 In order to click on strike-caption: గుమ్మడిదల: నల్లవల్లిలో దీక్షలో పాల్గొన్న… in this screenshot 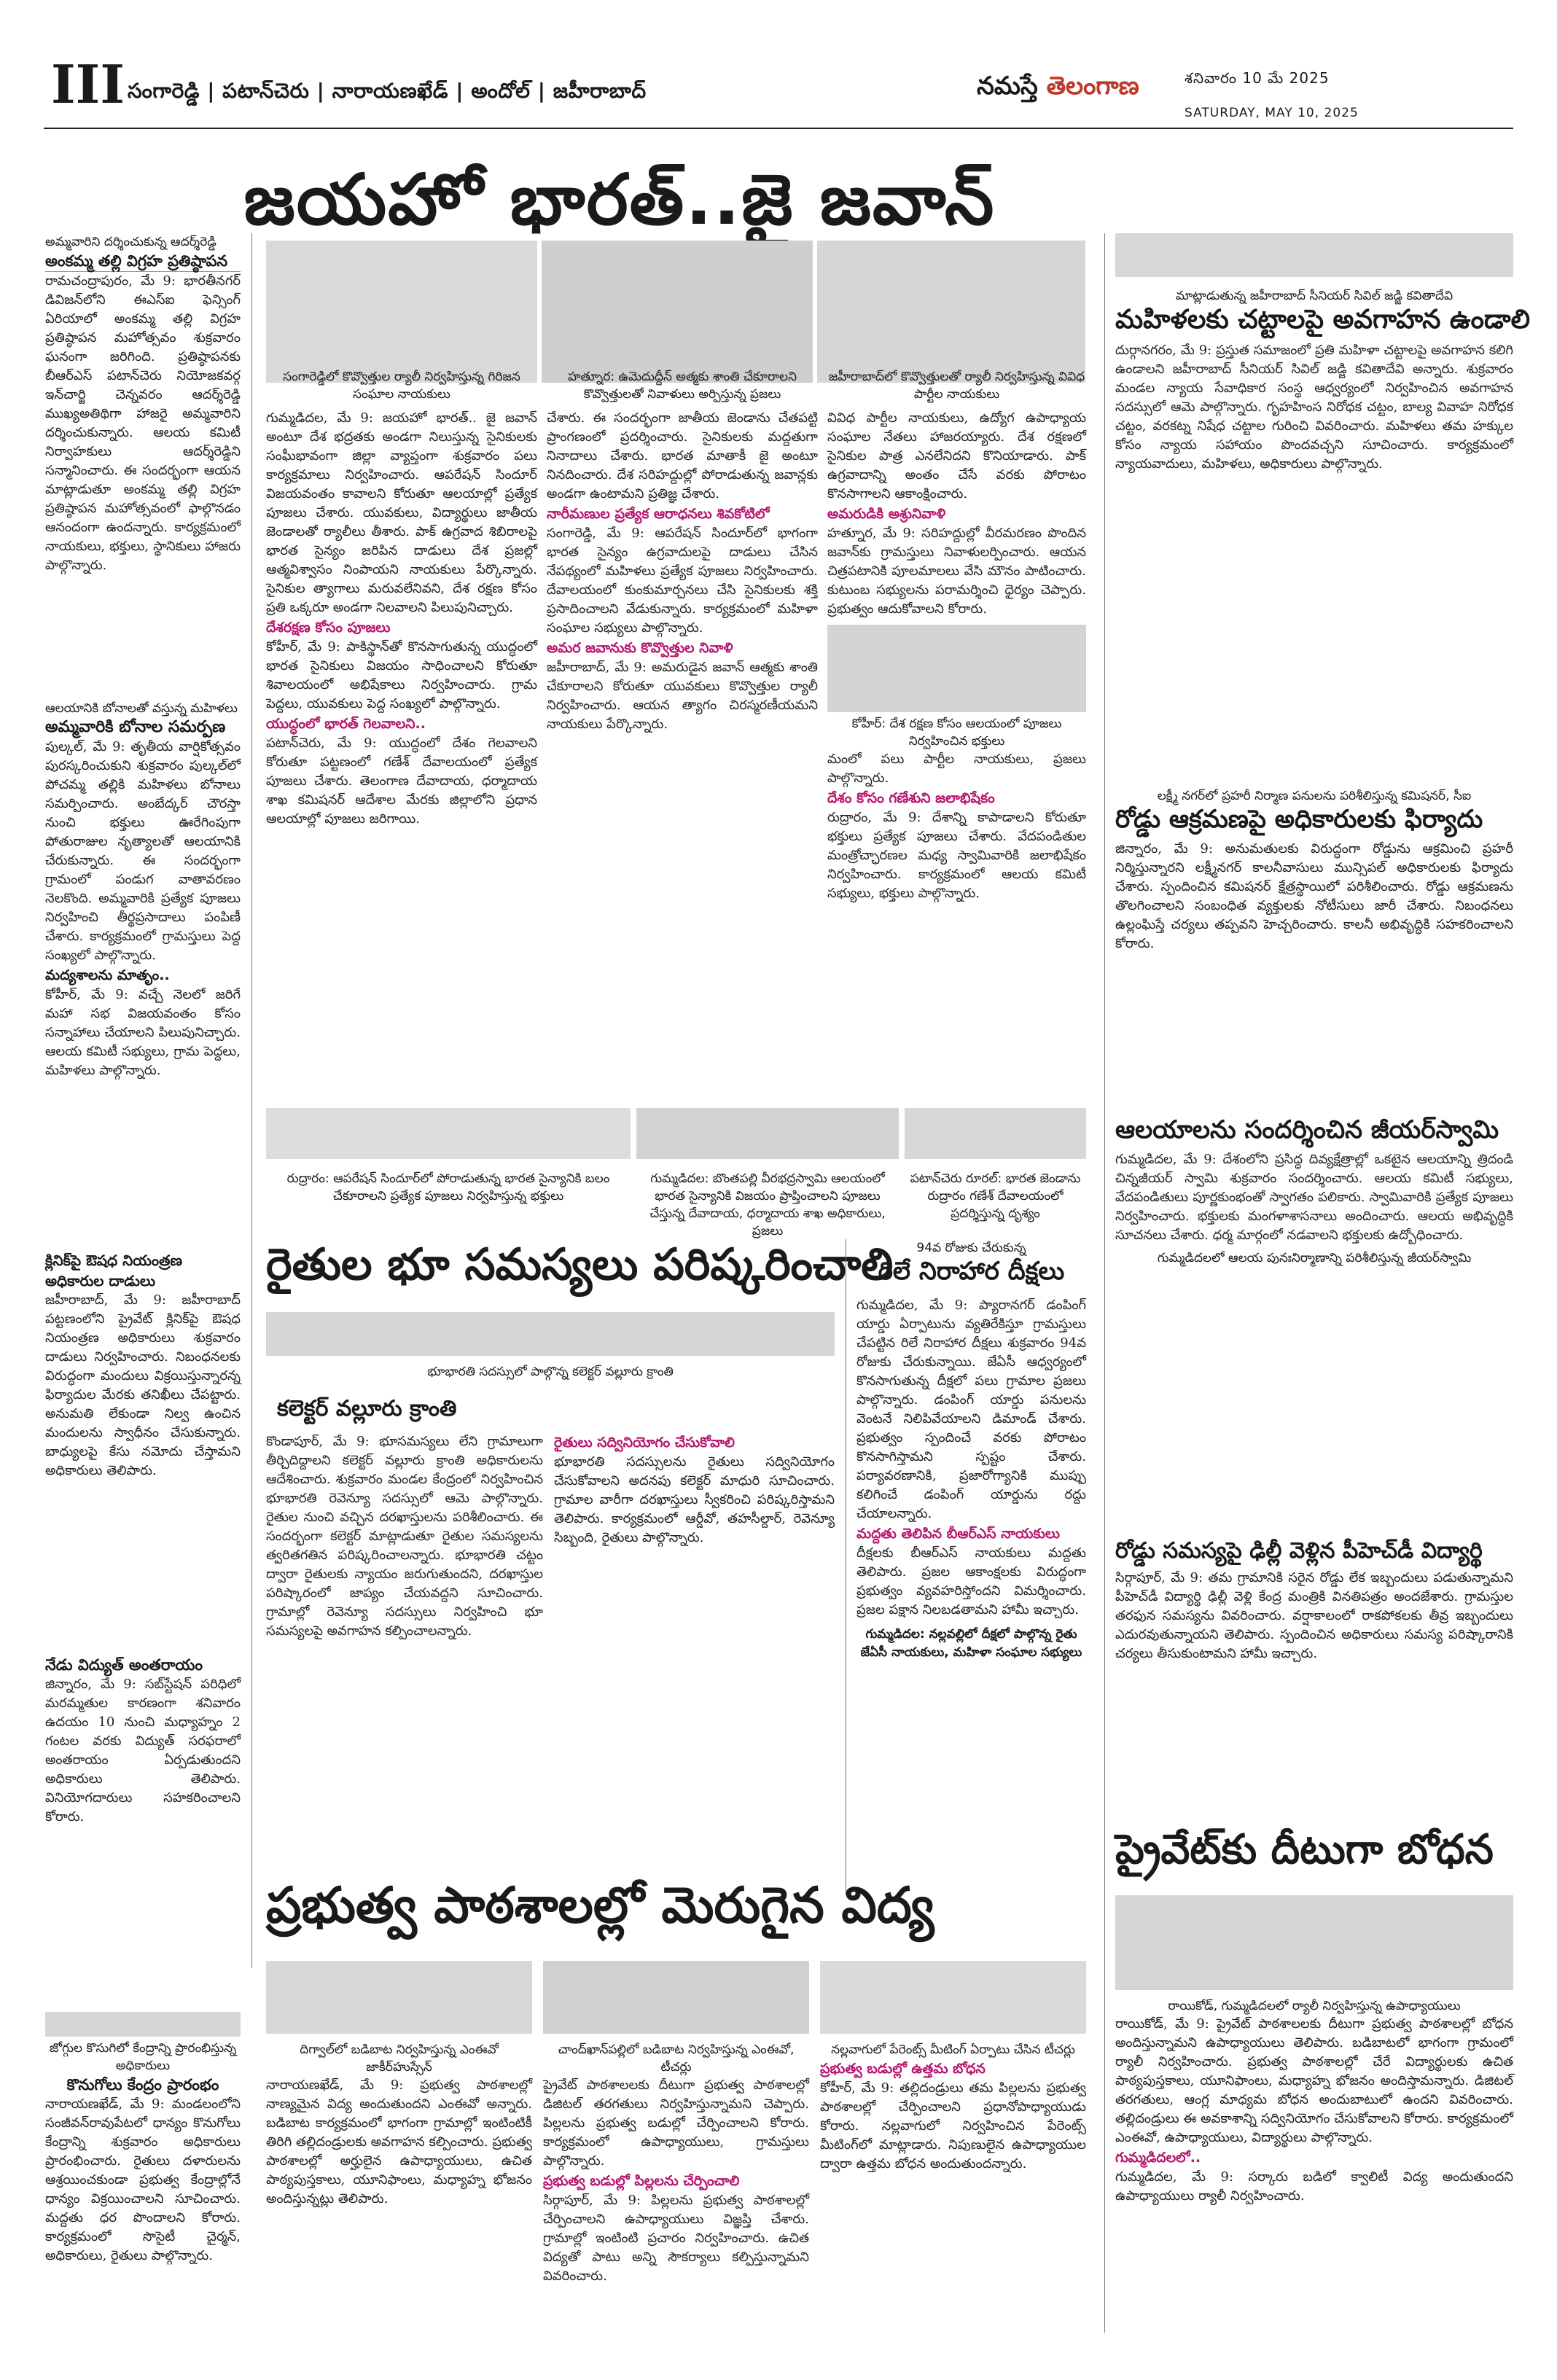, I will do `click(971, 1643)`.